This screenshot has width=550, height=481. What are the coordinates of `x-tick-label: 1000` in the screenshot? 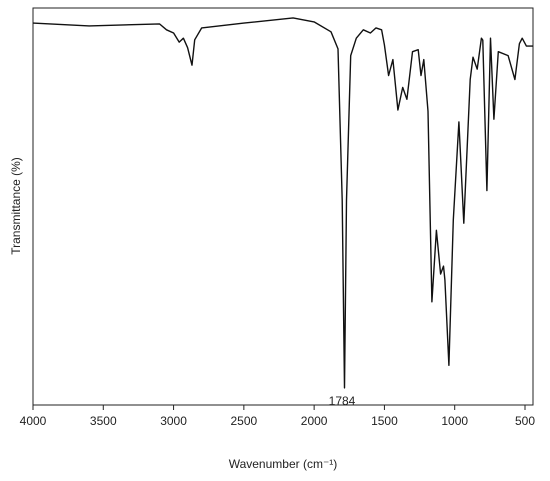 It's located at (454, 421).